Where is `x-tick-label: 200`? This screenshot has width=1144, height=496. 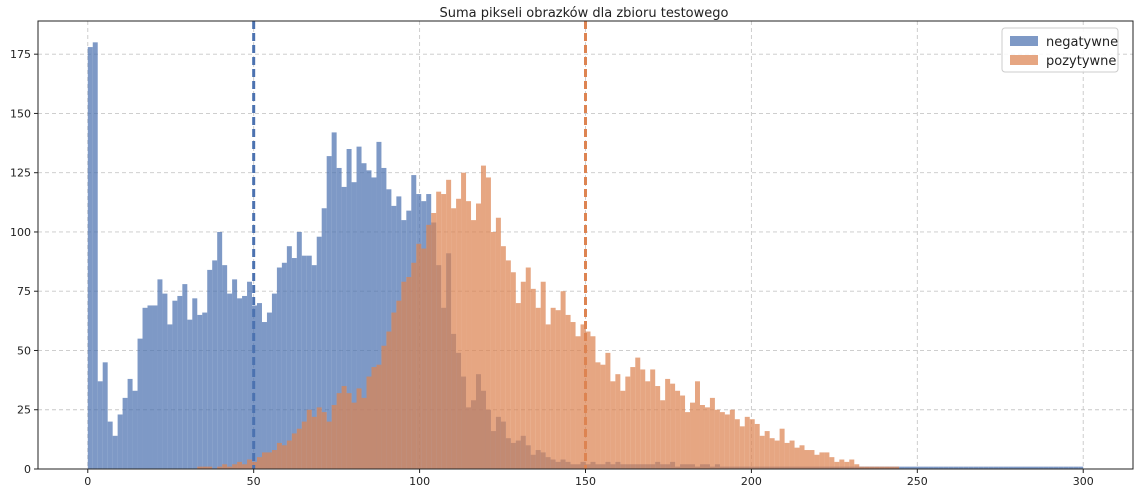
x-tick-label: 200 is located at coordinates (751, 481).